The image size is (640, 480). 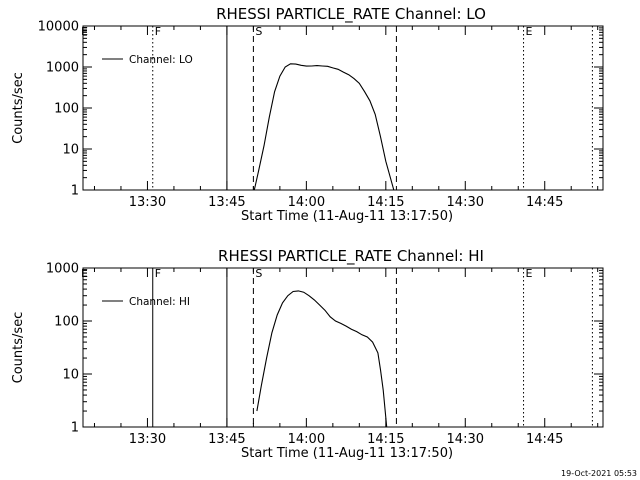 What do you see at coordinates (159, 302) in the screenshot?
I see `legend-label: Channel: HI` at bounding box center [159, 302].